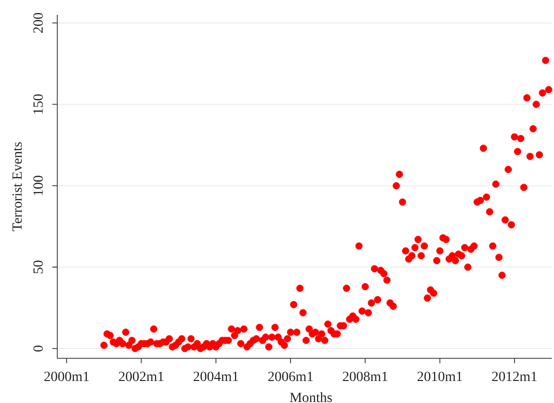  I want to click on y-tick-label: 0, so click(38, 349).